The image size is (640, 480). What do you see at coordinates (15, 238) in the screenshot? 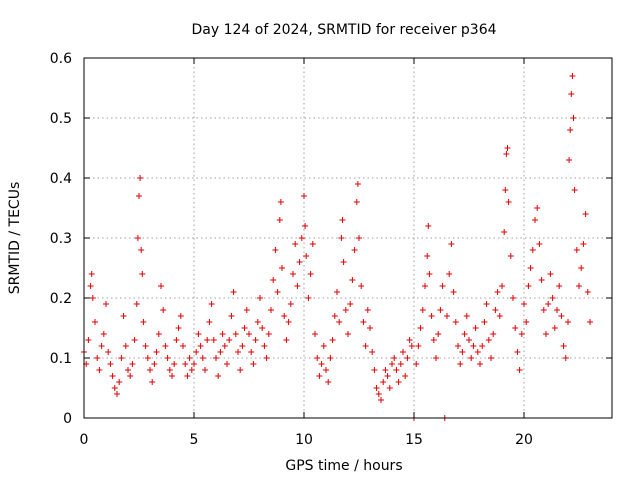
I see `y-axis-label: SRMTID / TECUs` at bounding box center [15, 238].